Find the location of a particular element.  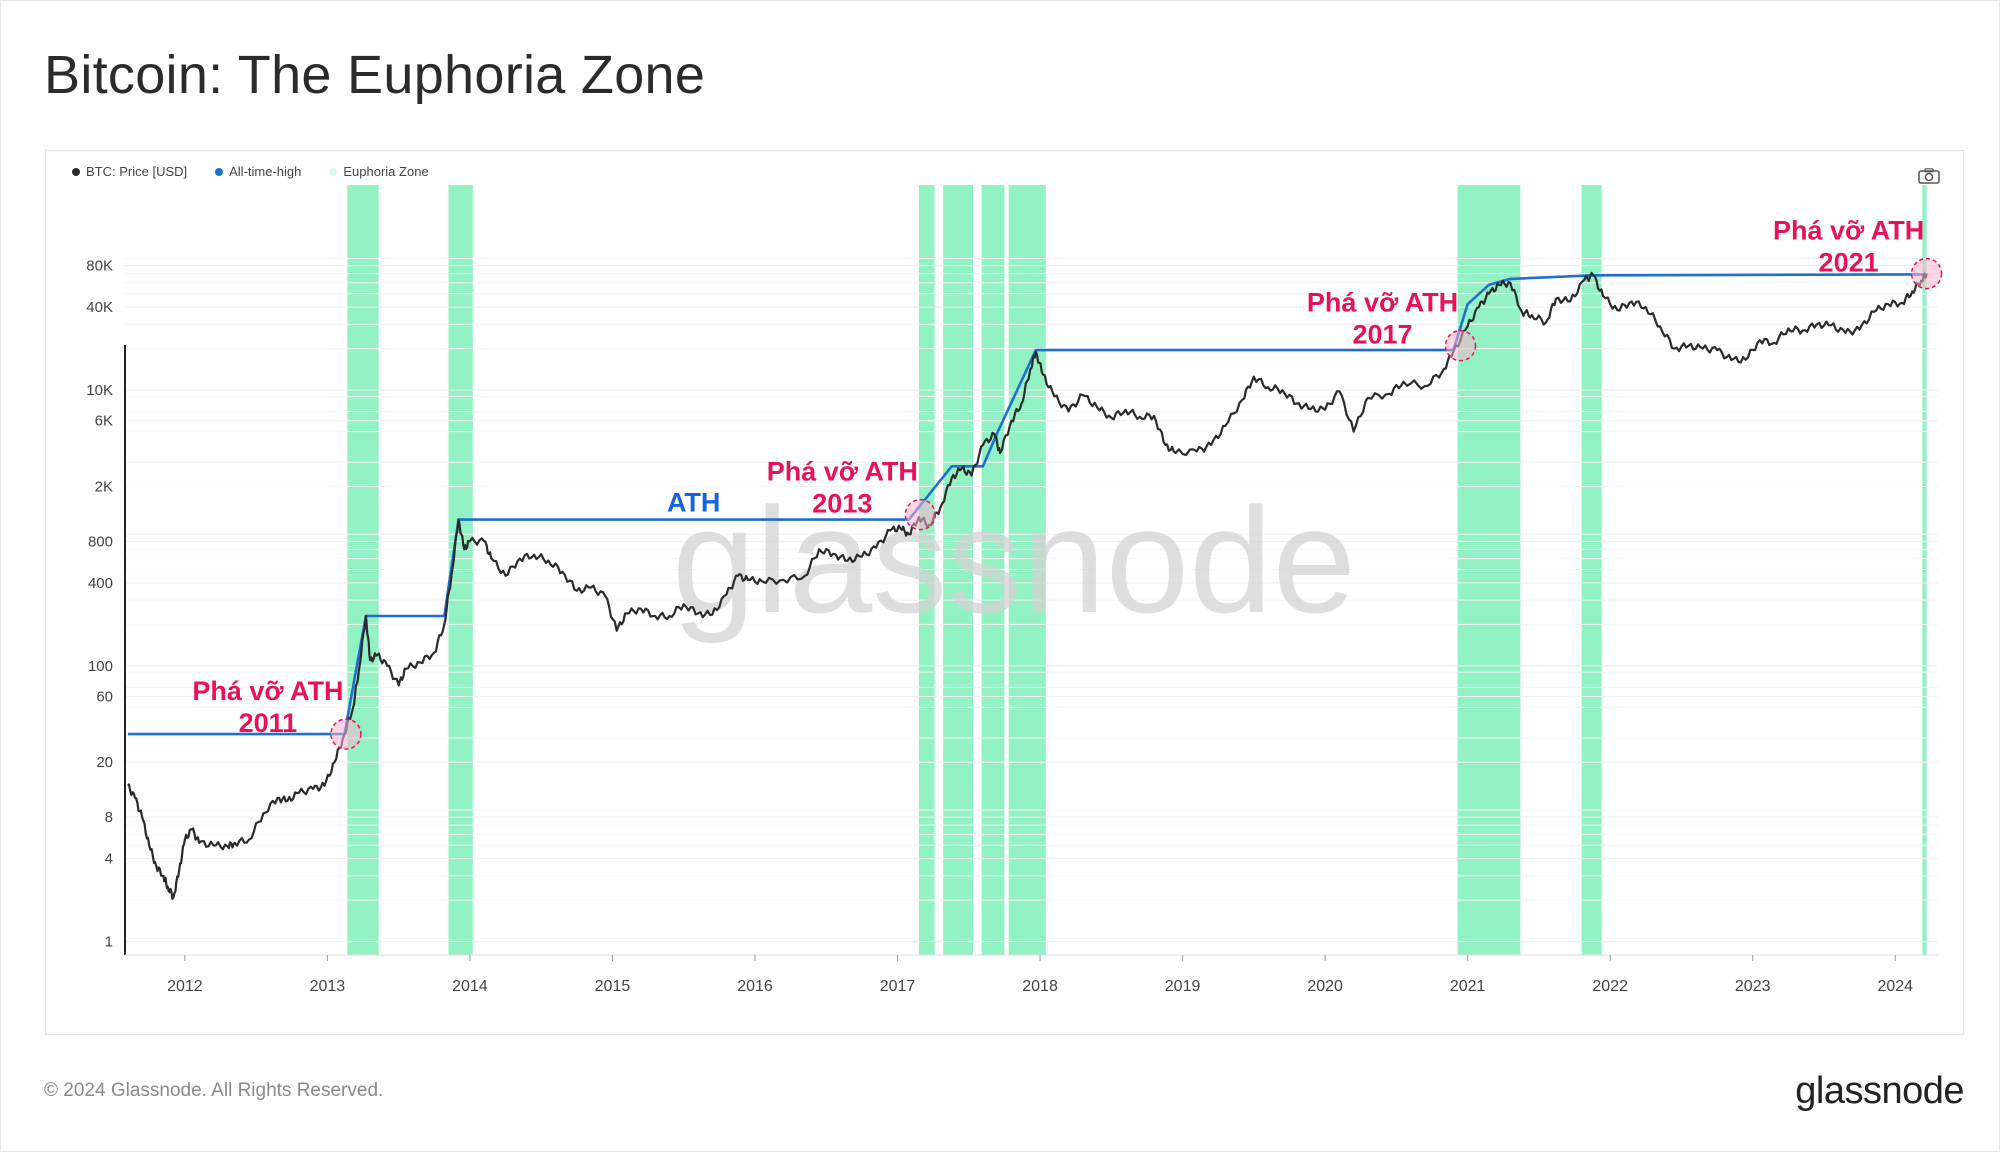

x-tick-label-8: 2020 is located at coordinates (1325, 986).